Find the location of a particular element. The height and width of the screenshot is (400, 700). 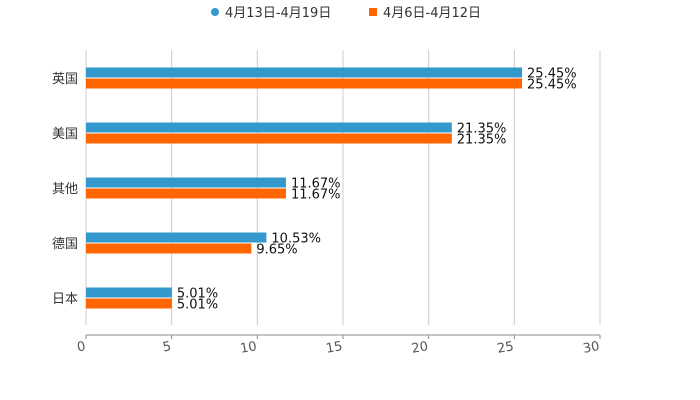

data-label: 9.65% is located at coordinates (276, 250).